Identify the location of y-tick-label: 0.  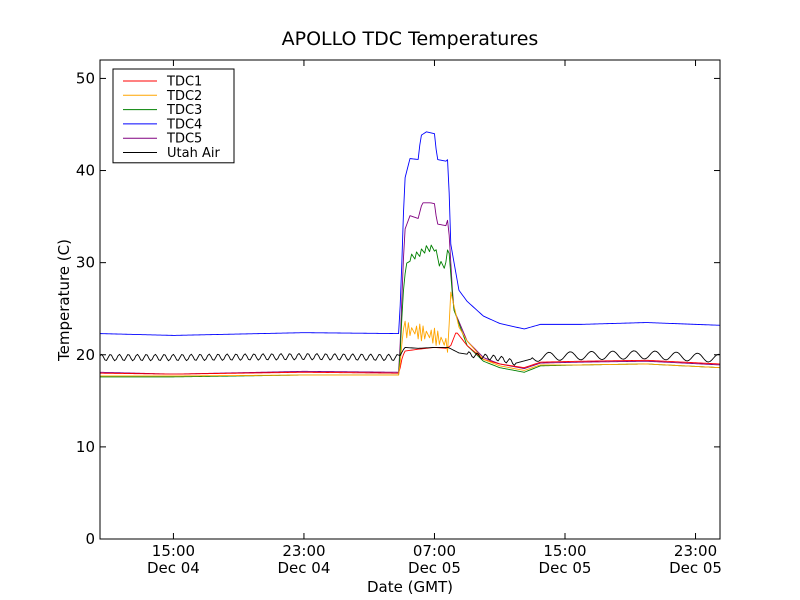
(90, 539).